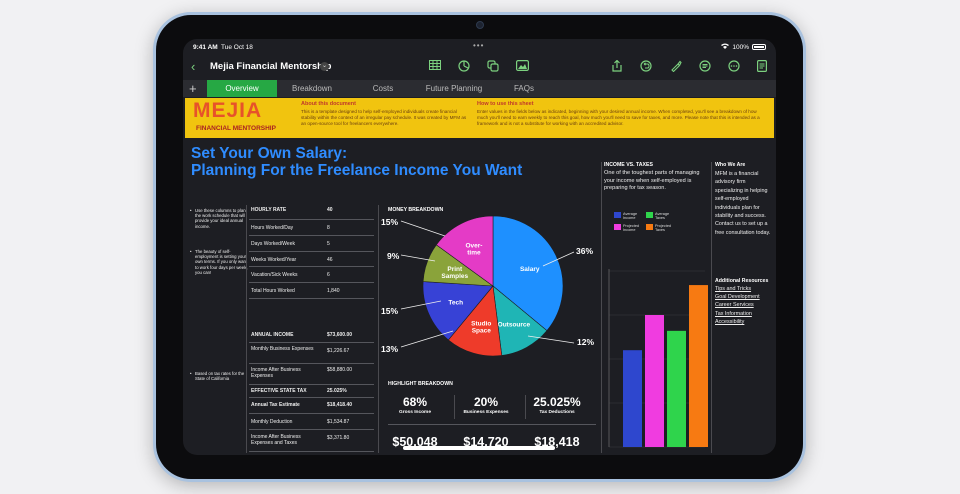 This screenshot has width=960, height=494. I want to click on tab-overview: Overview, so click(242, 88).